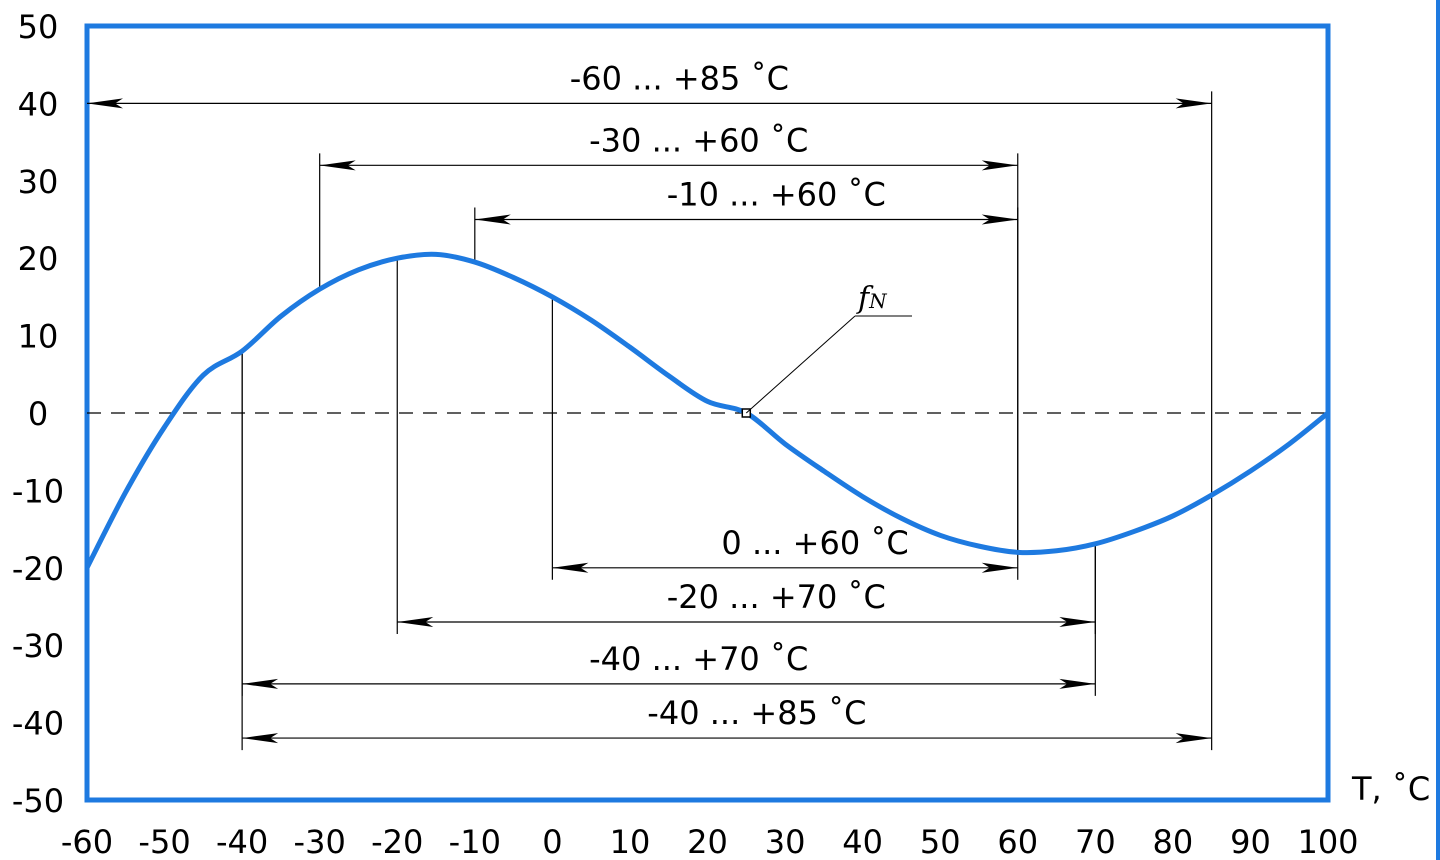 The height and width of the screenshot is (860, 1440). I want to click on x-tick-label: -50, so click(164, 841).